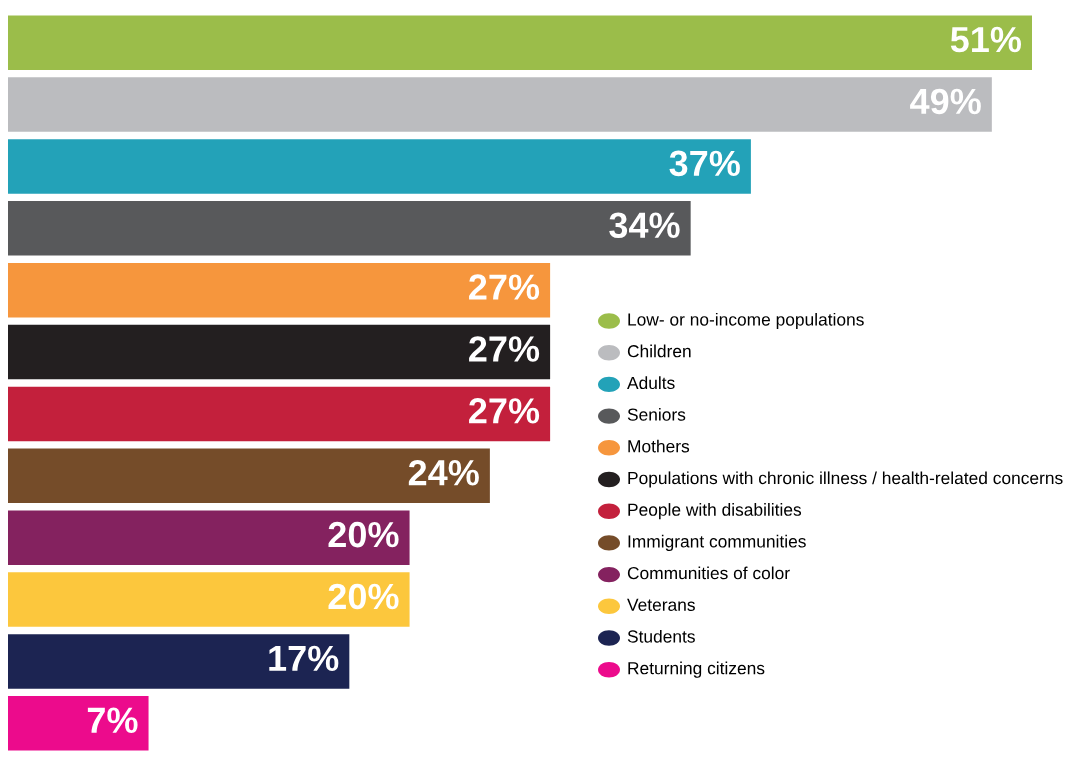 The width and height of the screenshot is (1086, 758). I want to click on data-label: 37%, so click(704, 163).